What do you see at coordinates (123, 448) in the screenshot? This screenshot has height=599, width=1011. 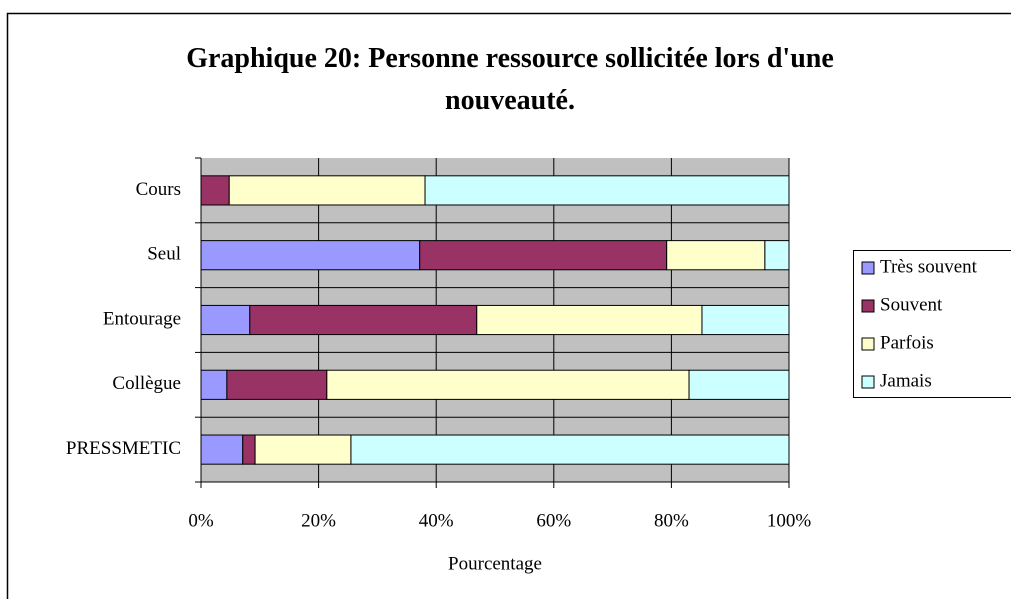 I see `y-tick-label: PRESSMETIC` at bounding box center [123, 448].